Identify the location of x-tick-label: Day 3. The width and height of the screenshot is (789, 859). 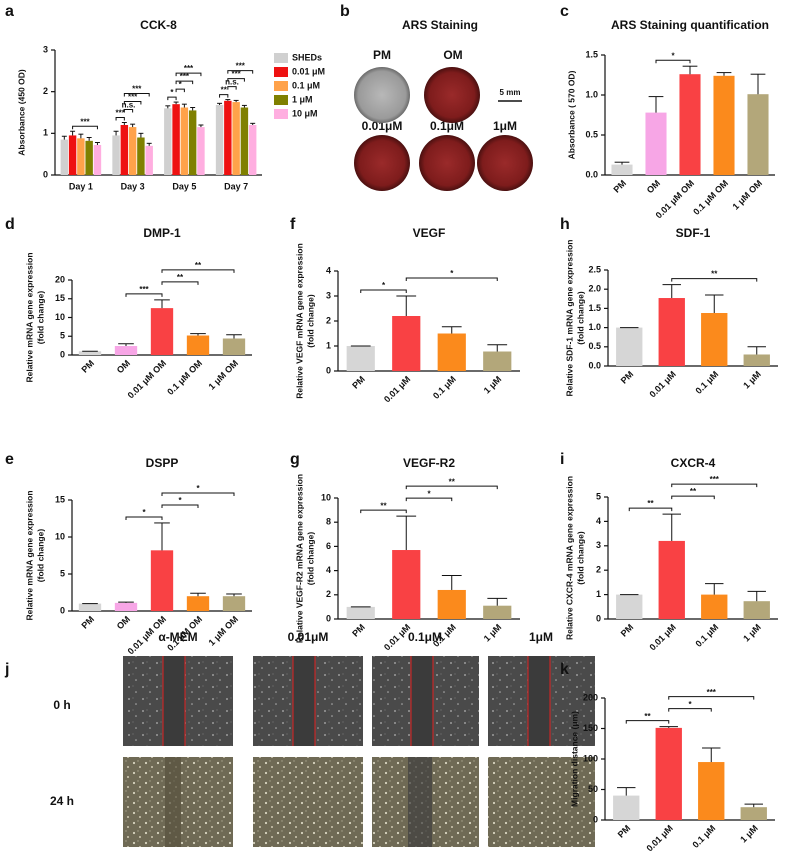
(133, 186).